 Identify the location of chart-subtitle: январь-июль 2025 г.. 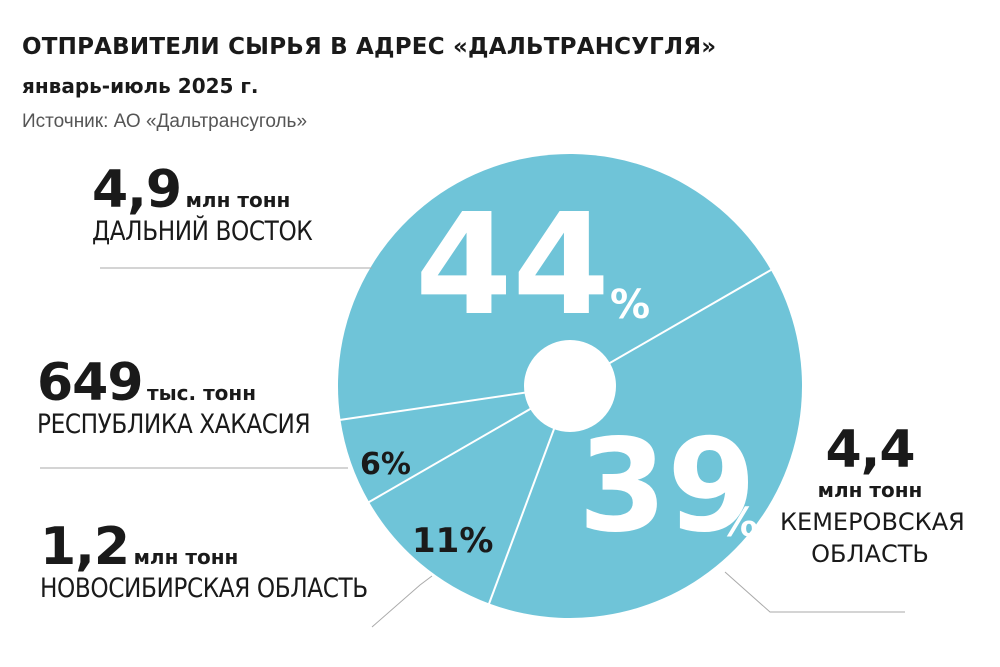
(140, 86).